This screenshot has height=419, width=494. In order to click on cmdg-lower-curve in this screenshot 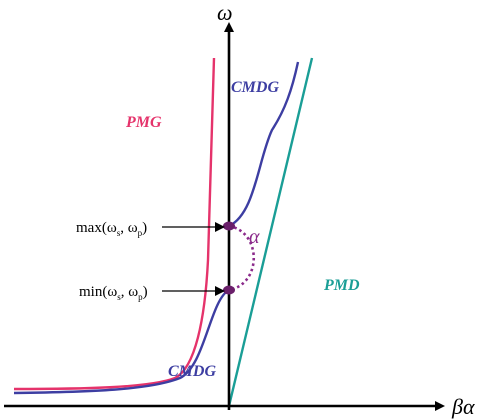, I will do `click(121, 341)`.